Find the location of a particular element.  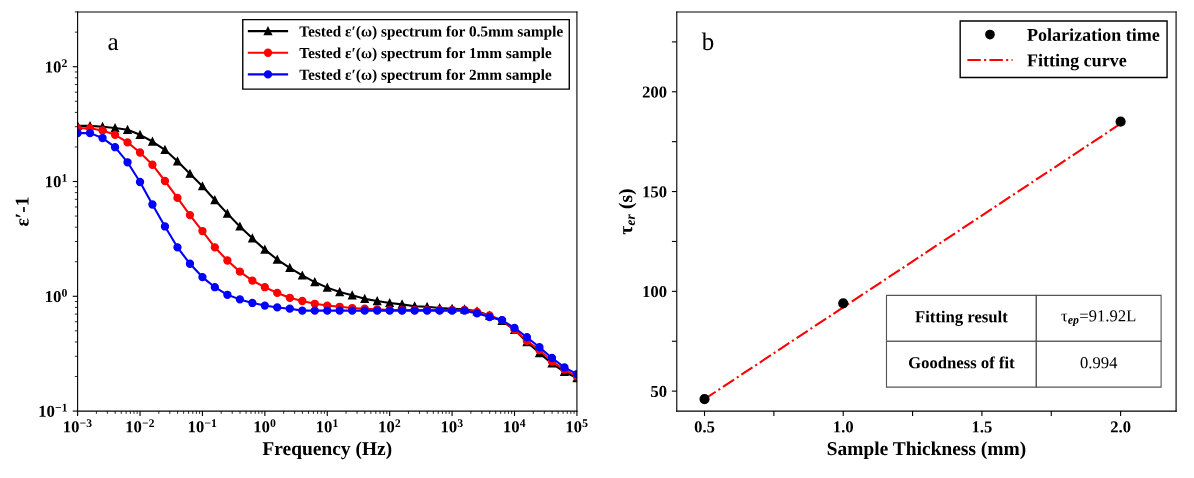

x-tick-label: 10$^{−3}$ is located at coordinates (78, 426).